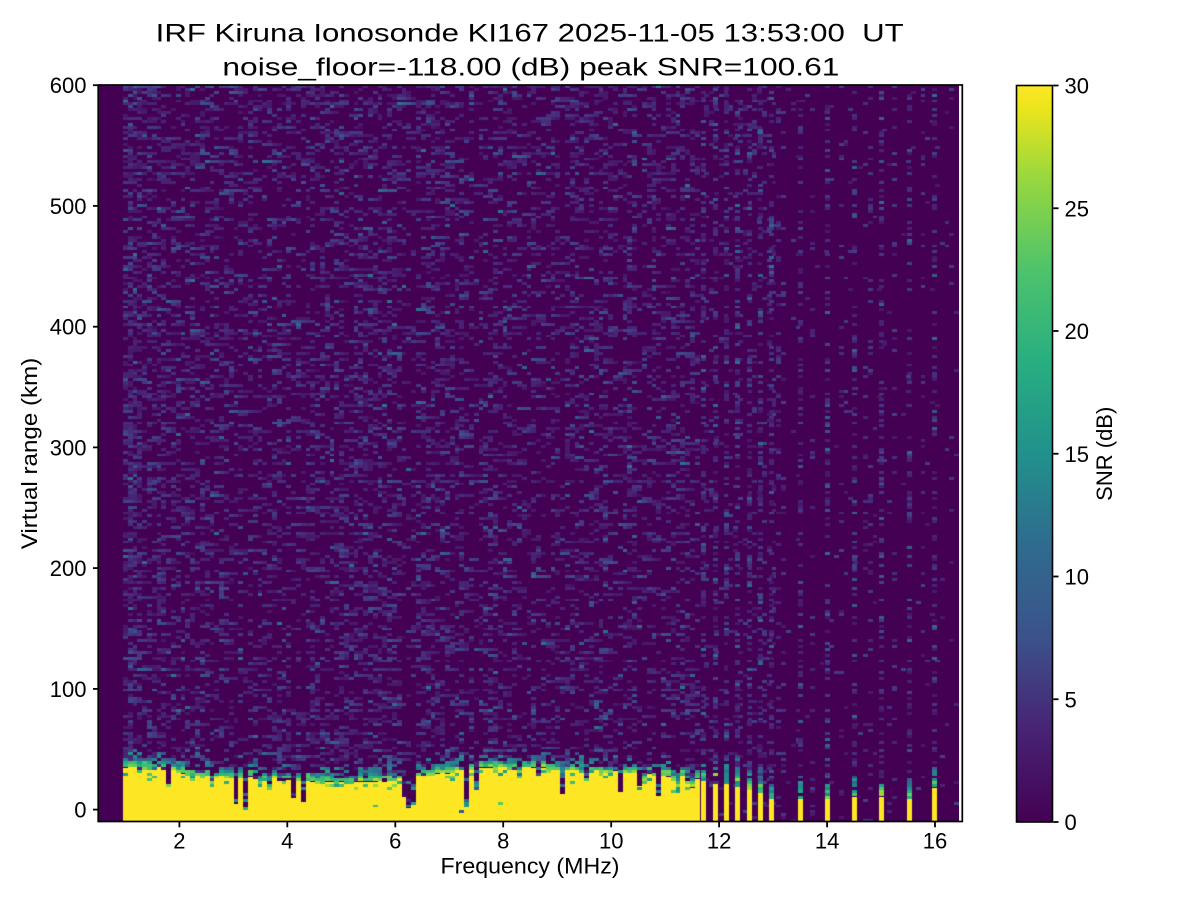 This screenshot has width=1200, height=900. What do you see at coordinates (68, 689) in the screenshot?
I see `svg-text: 100` at bounding box center [68, 689].